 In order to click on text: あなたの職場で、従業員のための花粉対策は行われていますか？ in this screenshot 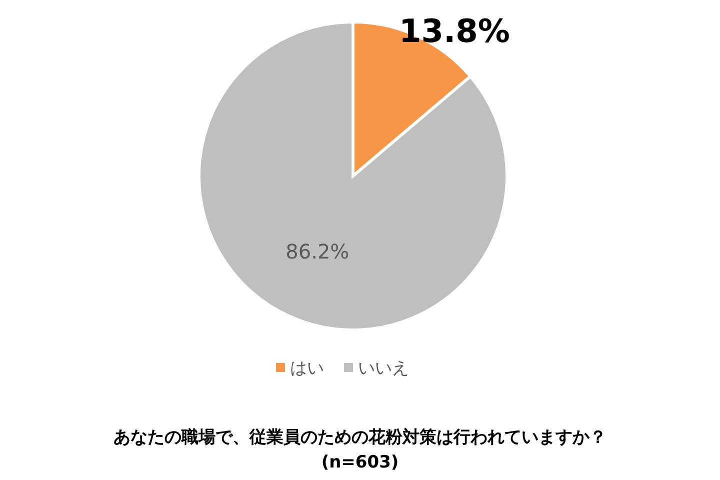, I will do `click(360, 438)`.